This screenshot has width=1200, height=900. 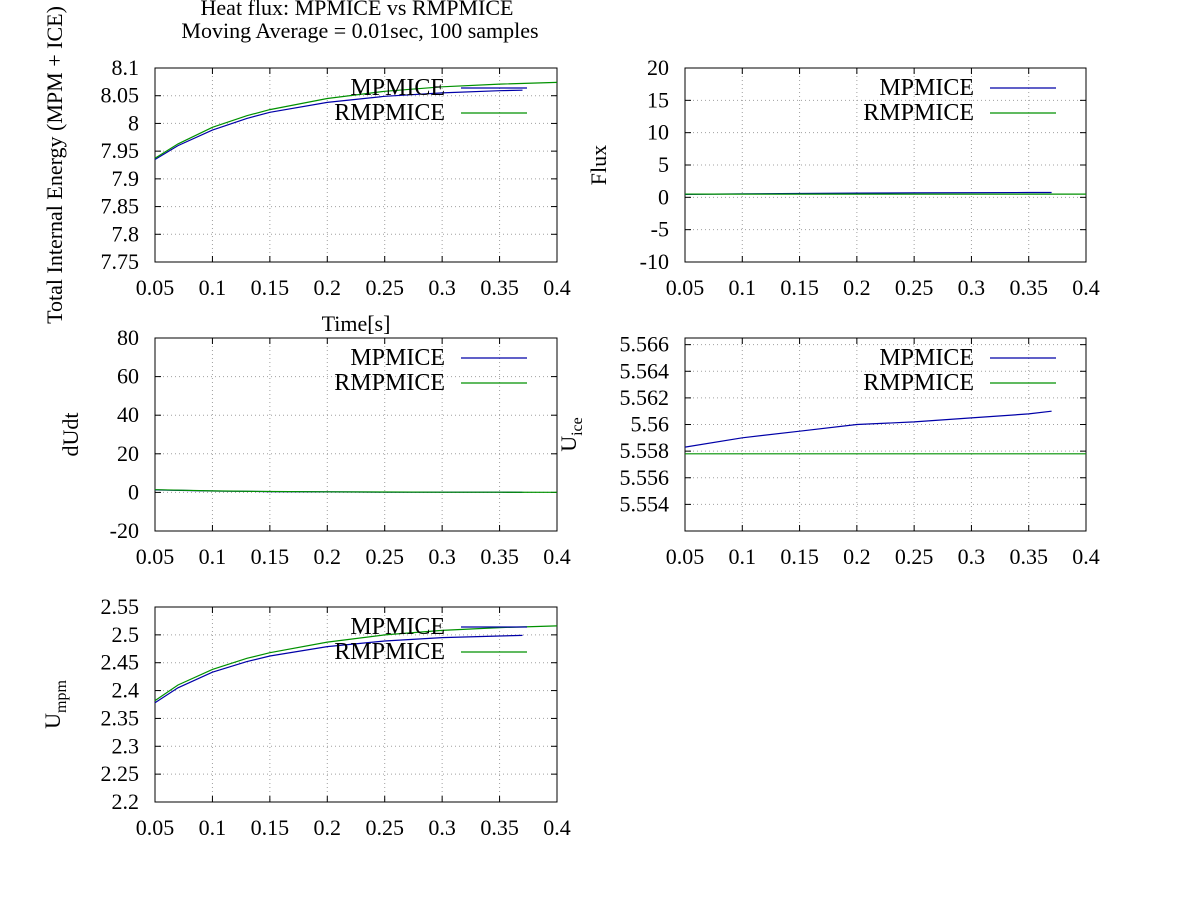 I want to click on y-tick-label: 5.566, so click(x=645, y=344).